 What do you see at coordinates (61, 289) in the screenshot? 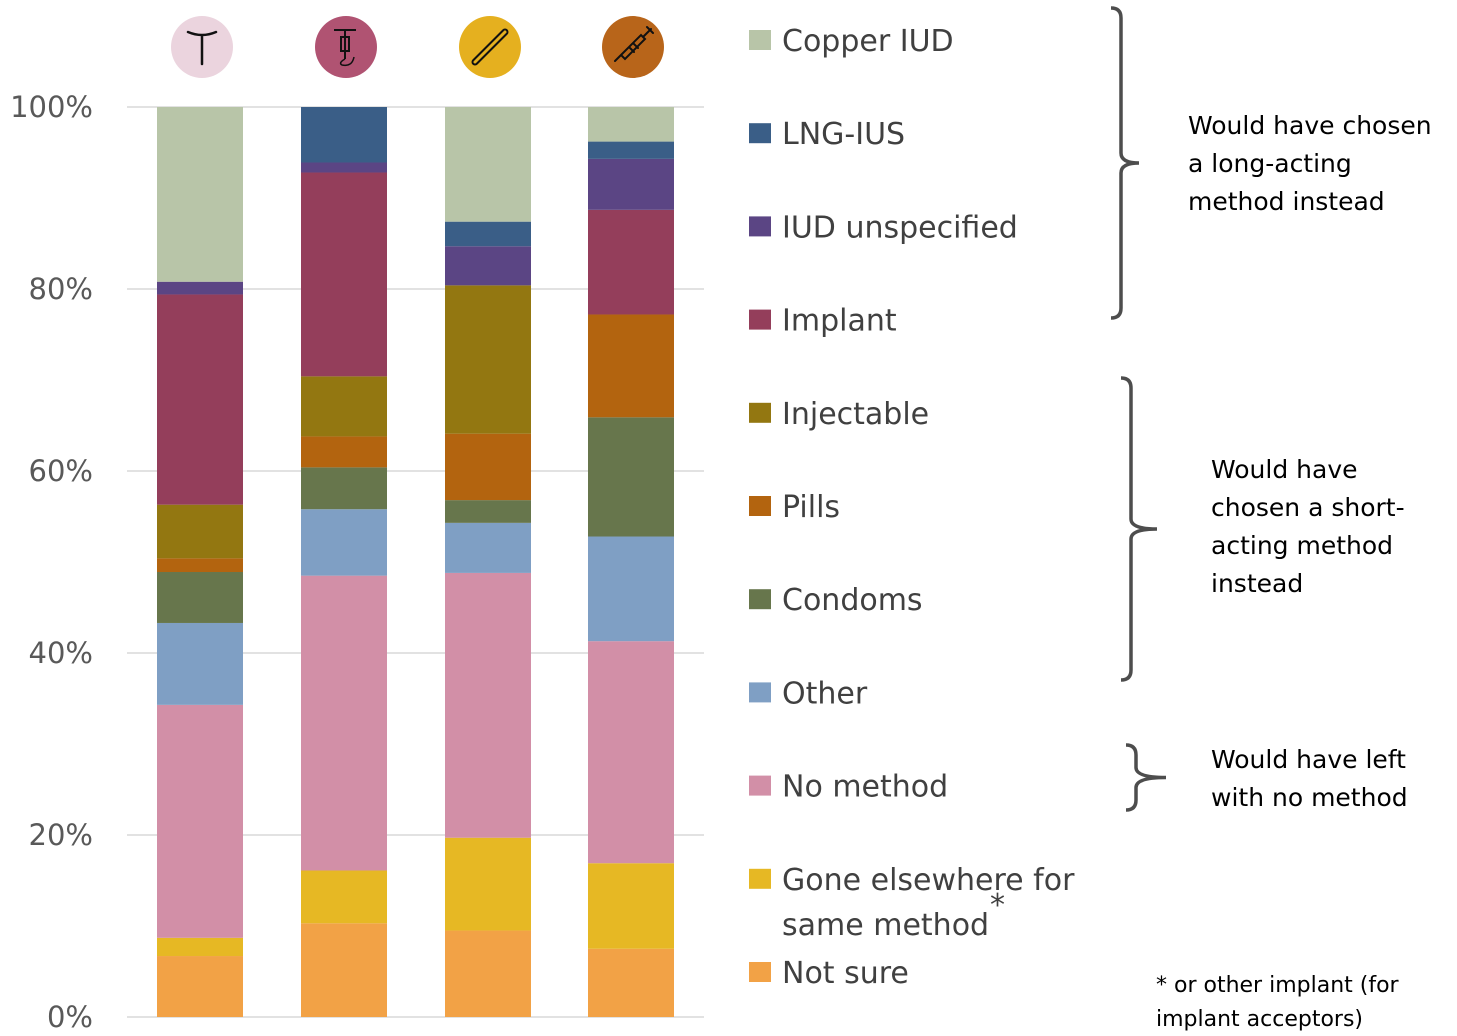
I see `y-tick-label: 80%` at bounding box center [61, 289].